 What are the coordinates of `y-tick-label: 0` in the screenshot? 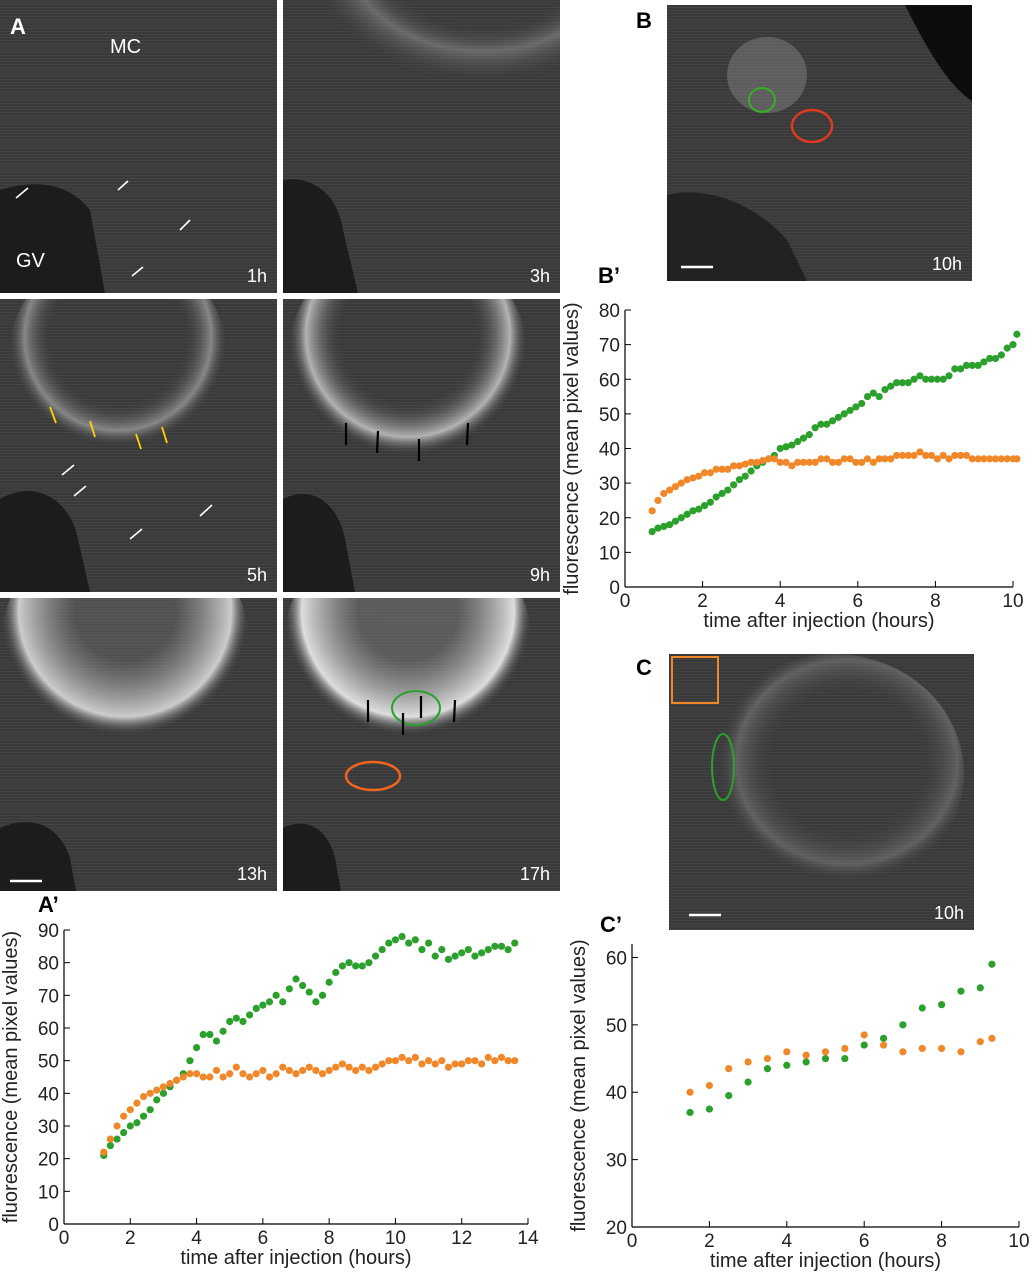 It's located at (614, 588).